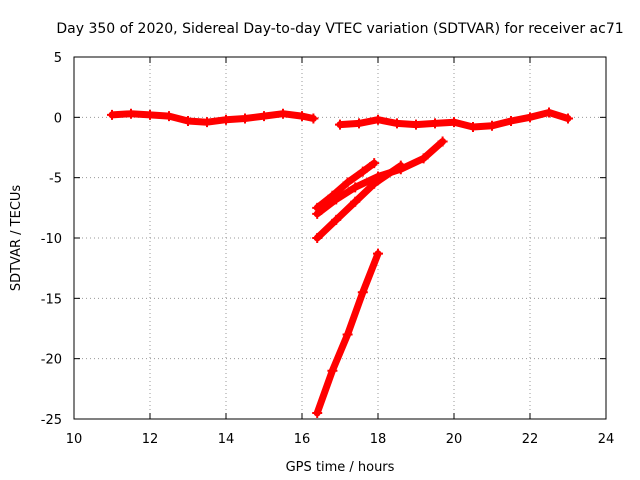 This screenshot has width=640, height=480. Describe the element at coordinates (454, 439) in the screenshot. I see `x-tick-label: 20` at that location.